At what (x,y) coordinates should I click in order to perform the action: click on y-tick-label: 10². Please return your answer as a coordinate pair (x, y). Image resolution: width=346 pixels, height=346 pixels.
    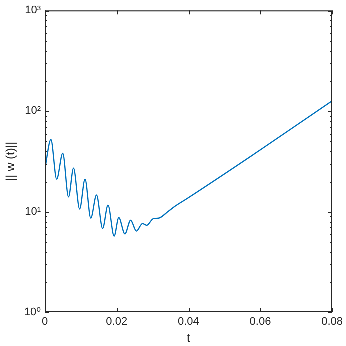
    Looking at the image, I should click on (33, 111).